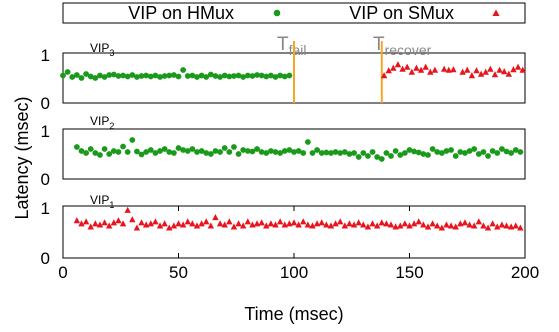 This screenshot has height=332, width=559. Describe the element at coordinates (102, 122) in the screenshot. I see `panel-vip2-label: VIP2` at that location.